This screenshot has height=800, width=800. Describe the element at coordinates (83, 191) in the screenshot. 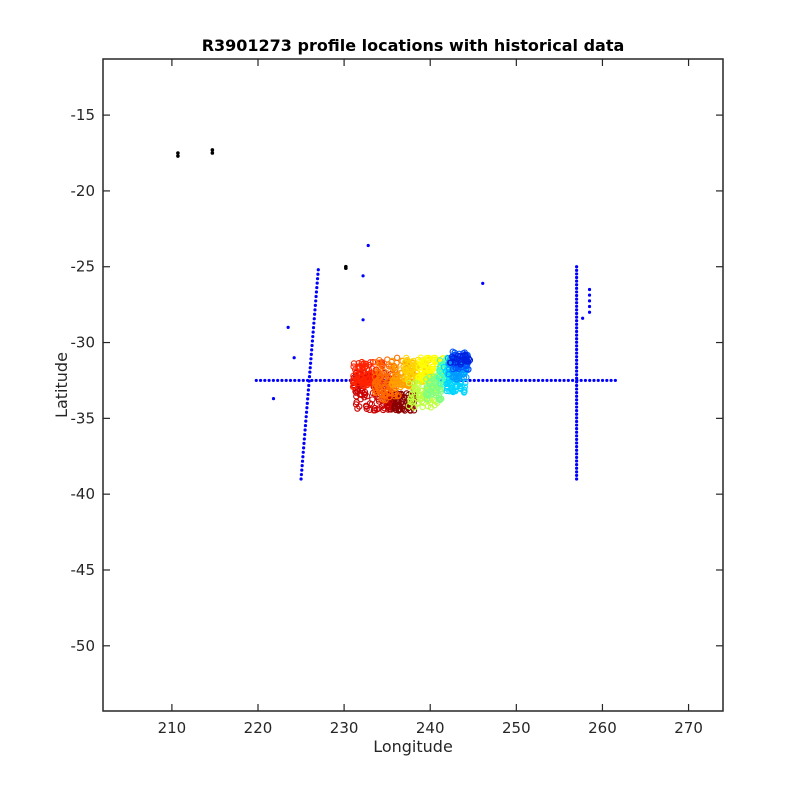

I see `y-tick-label: -20` at that location.